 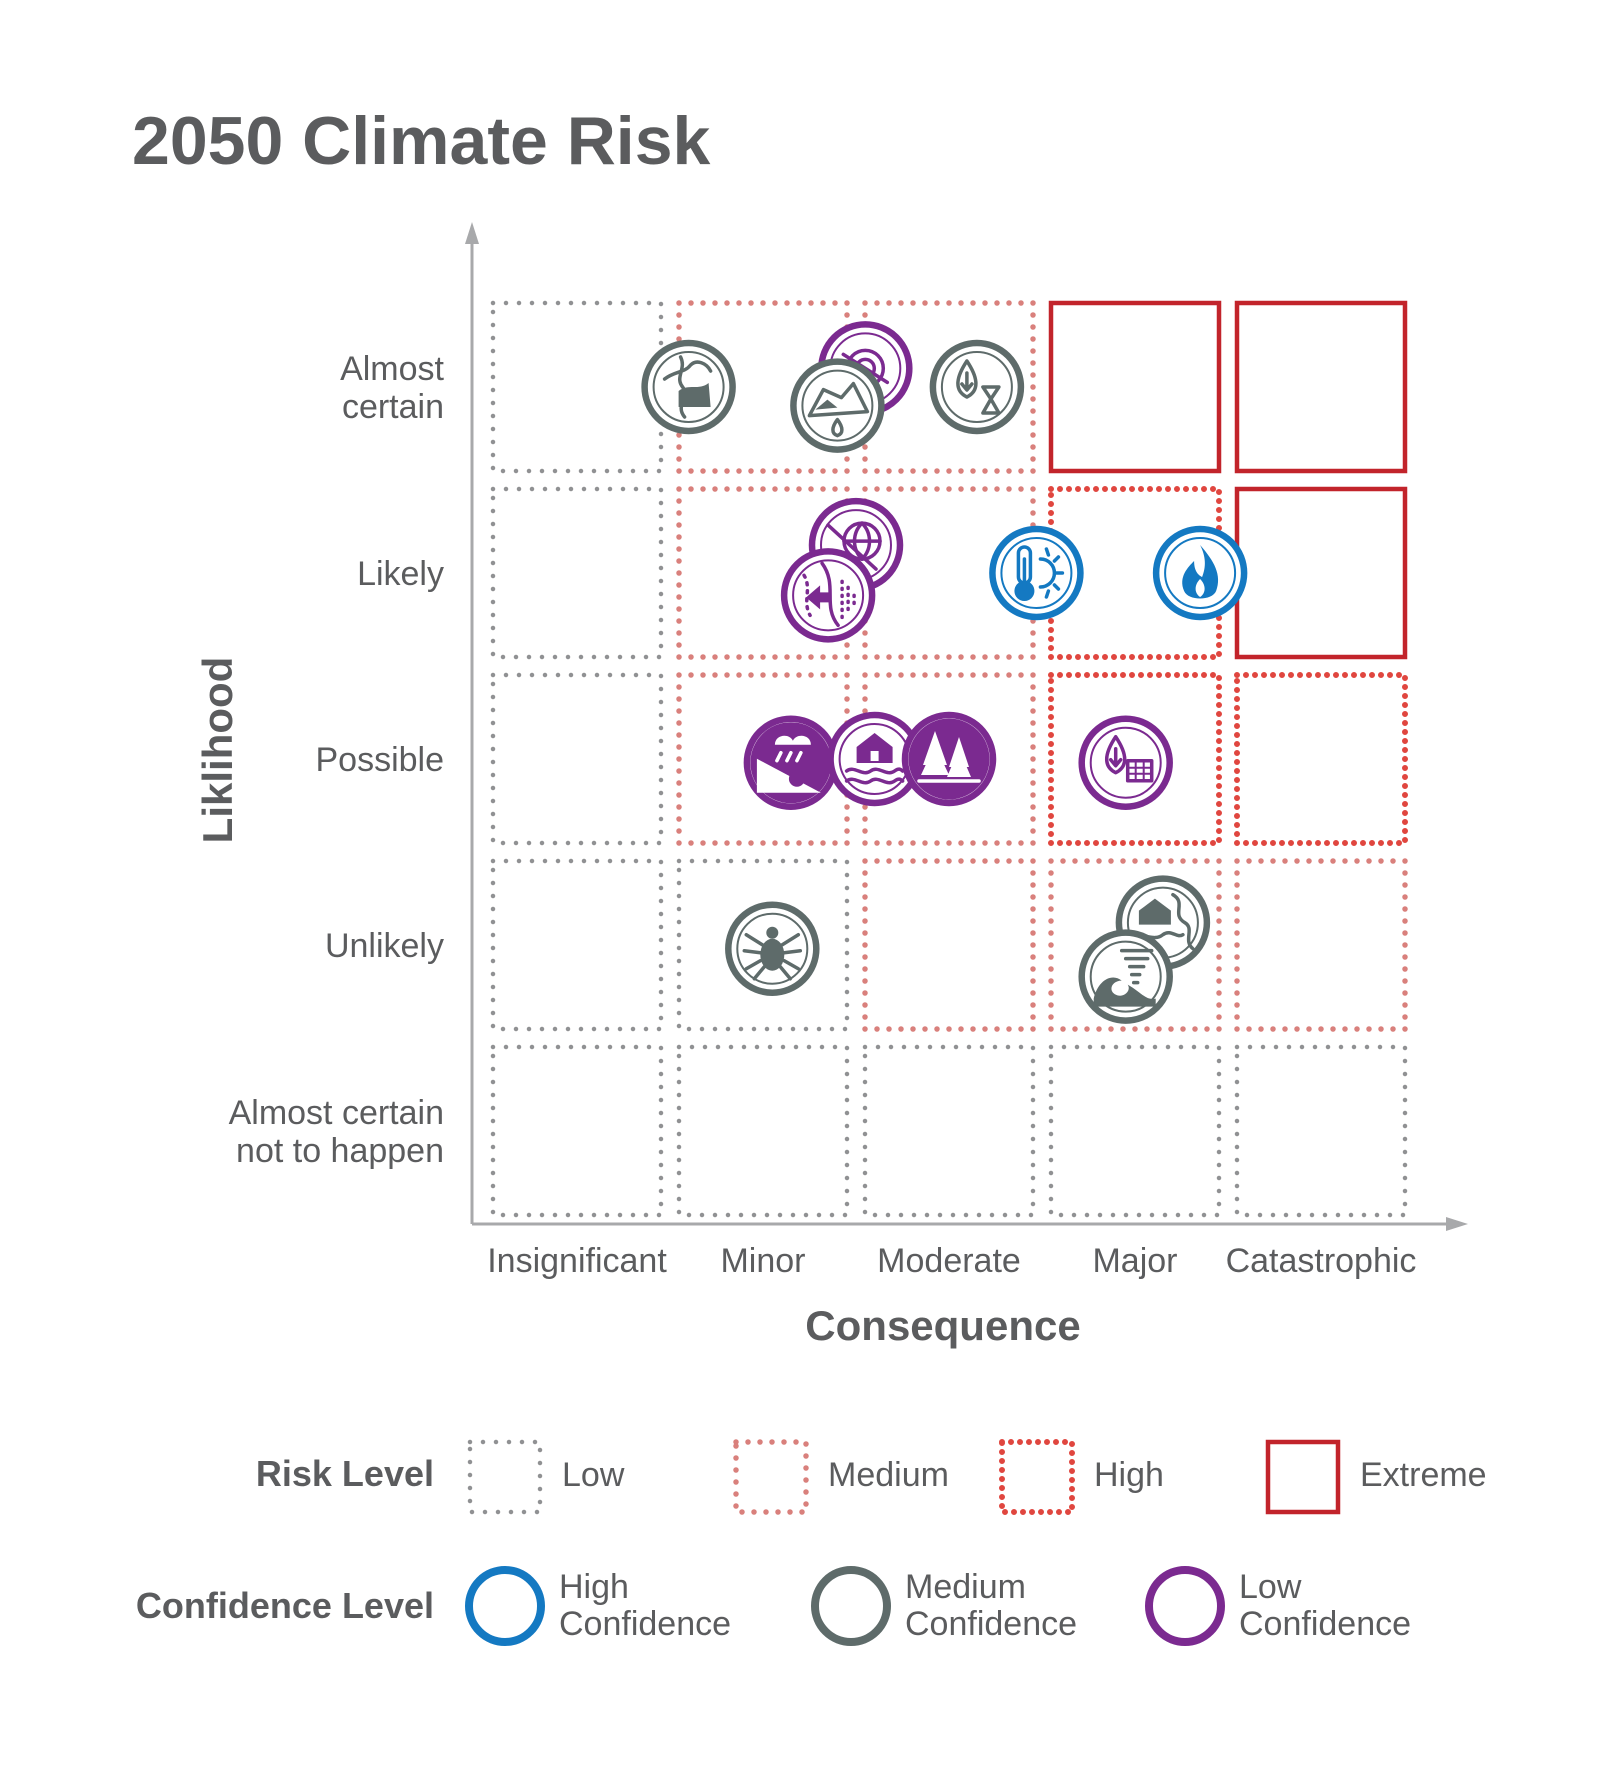 What do you see at coordinates (772, 948) in the screenshot?
I see `tick-disease-icon` at bounding box center [772, 948].